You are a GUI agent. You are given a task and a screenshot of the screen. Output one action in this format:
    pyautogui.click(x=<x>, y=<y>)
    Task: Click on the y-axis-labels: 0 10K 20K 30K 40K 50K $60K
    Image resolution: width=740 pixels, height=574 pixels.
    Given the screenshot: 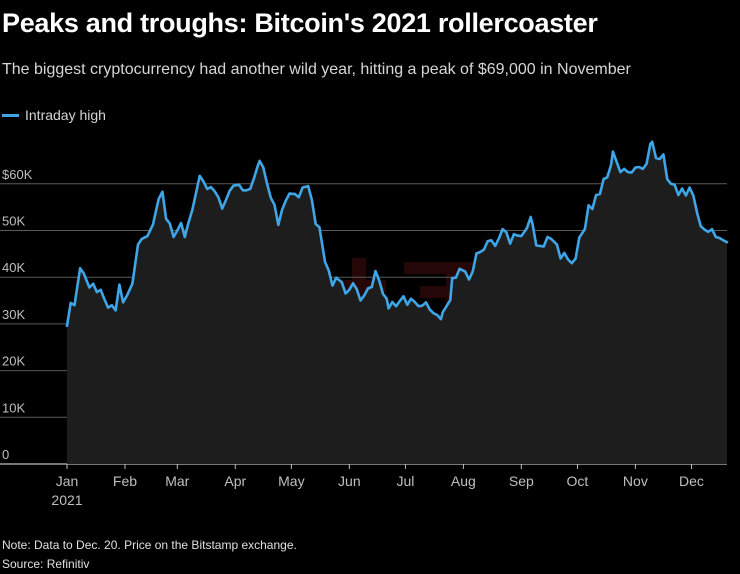 What is the action you would take?
    pyautogui.click(x=17, y=314)
    